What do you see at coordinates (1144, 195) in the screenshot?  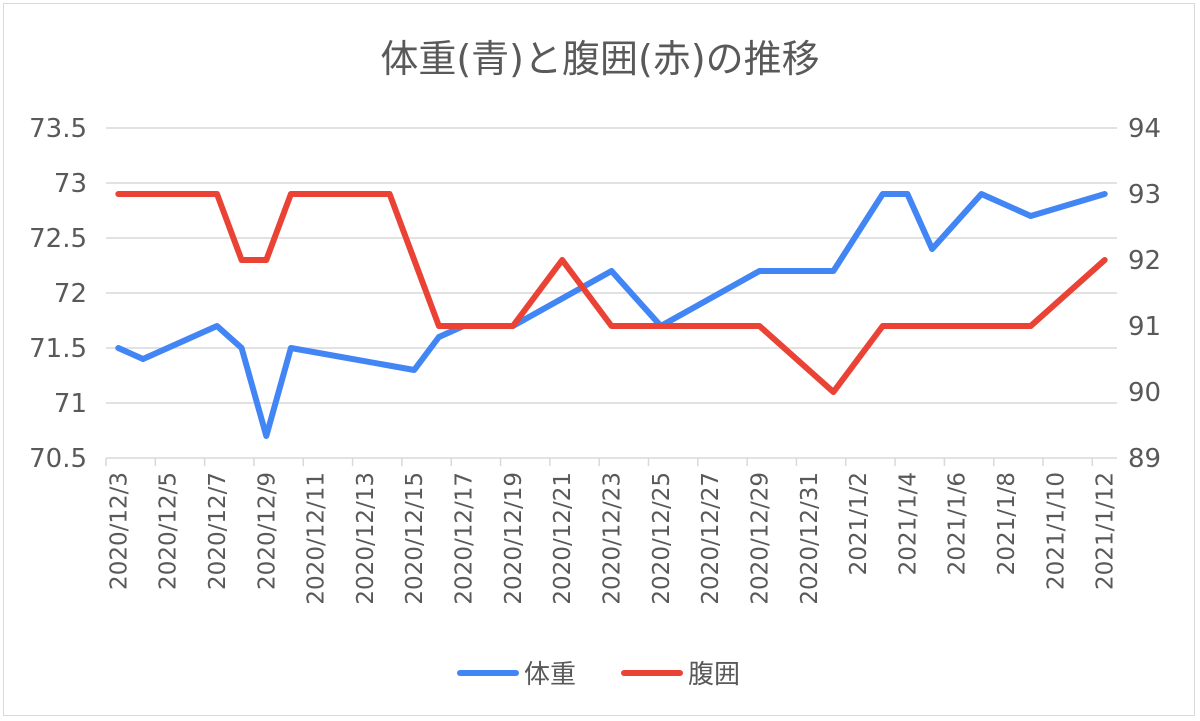 I see `right-tick-label: 93` at bounding box center [1144, 195].